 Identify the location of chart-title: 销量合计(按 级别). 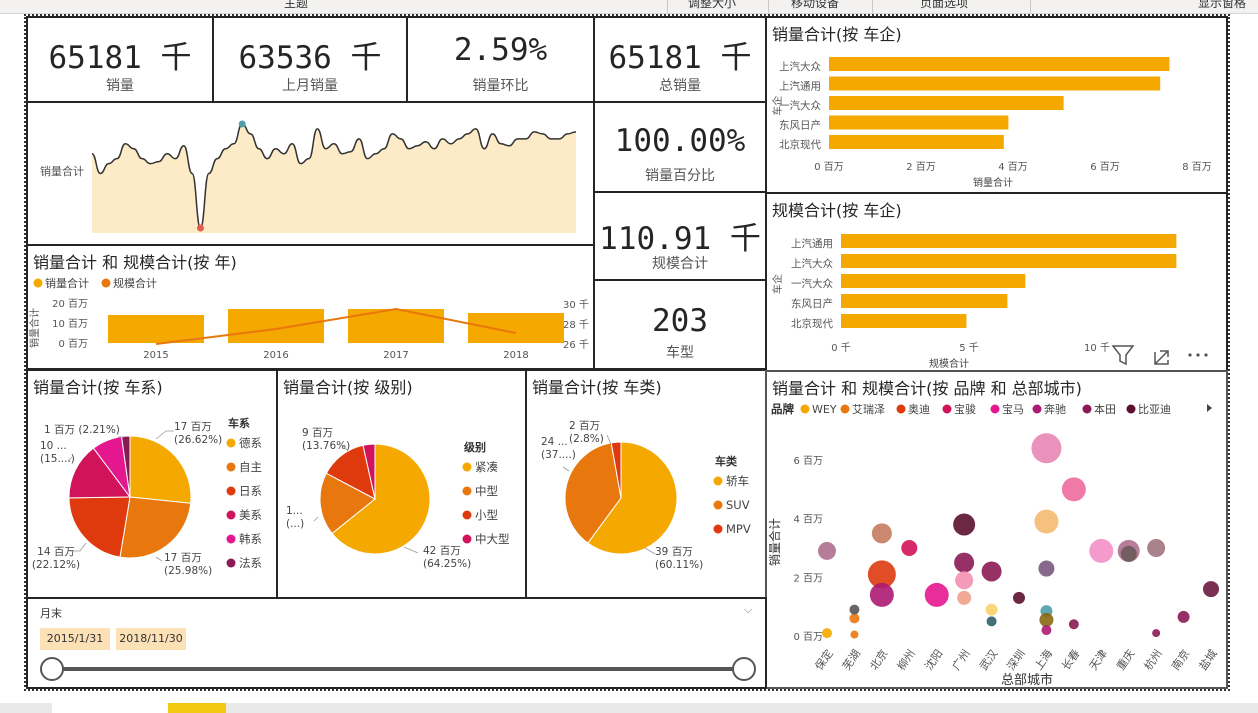
(348, 387).